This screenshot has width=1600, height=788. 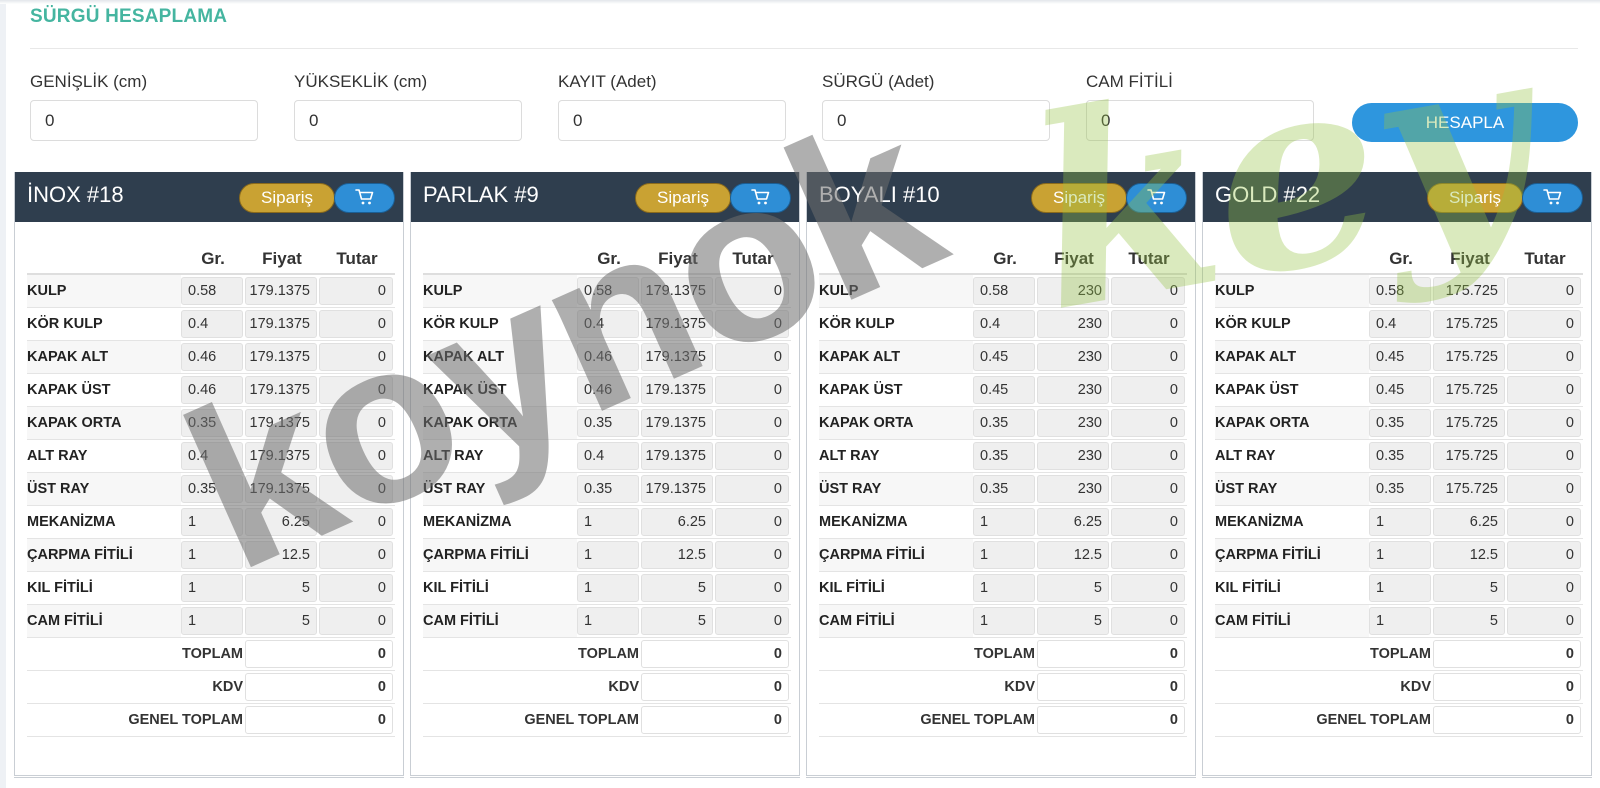 I want to click on width-input, so click(x=144, y=120).